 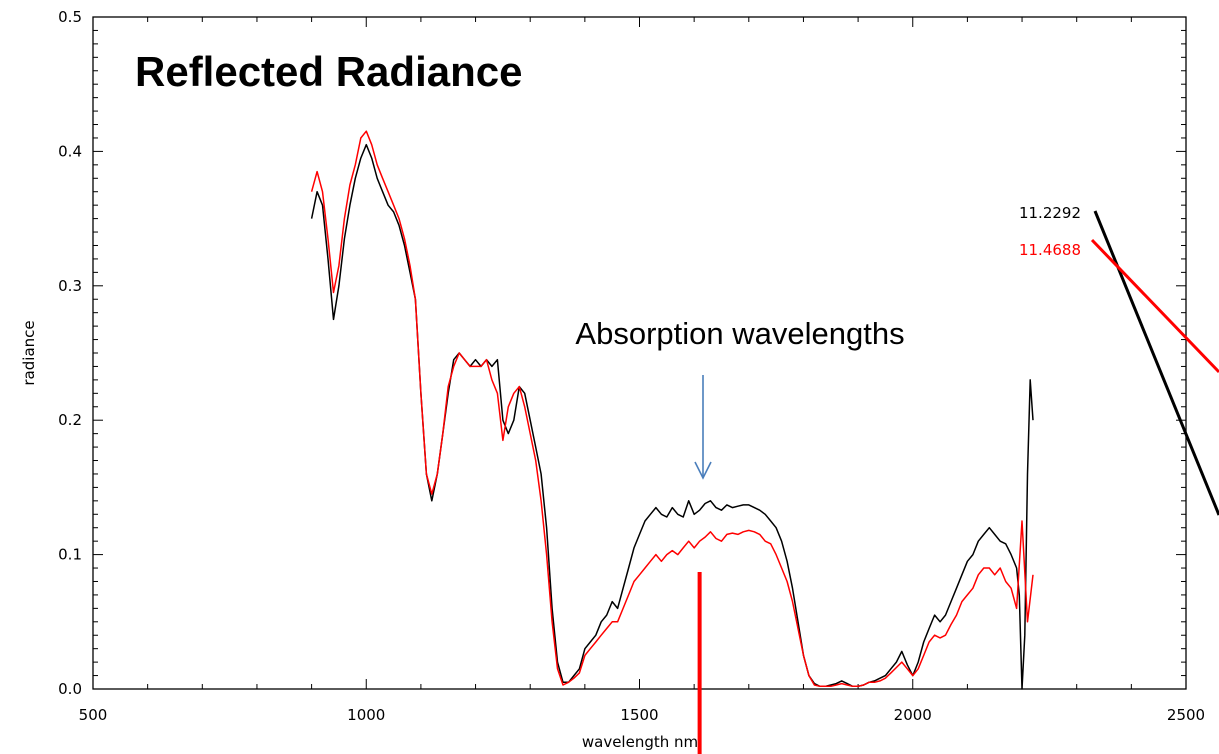 What do you see at coordinates (1050, 250) in the screenshot?
I see `red-series-readout: 11.4688` at bounding box center [1050, 250].